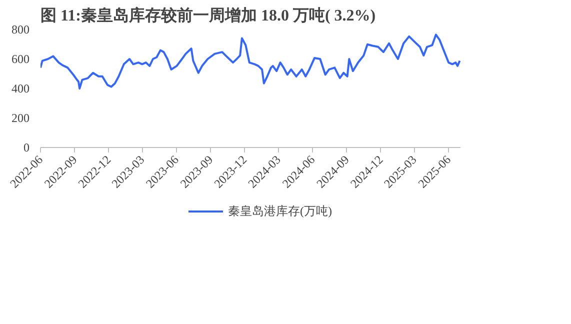 This screenshot has height=324, width=571. I want to click on y-tick-label: 800, so click(21, 29).